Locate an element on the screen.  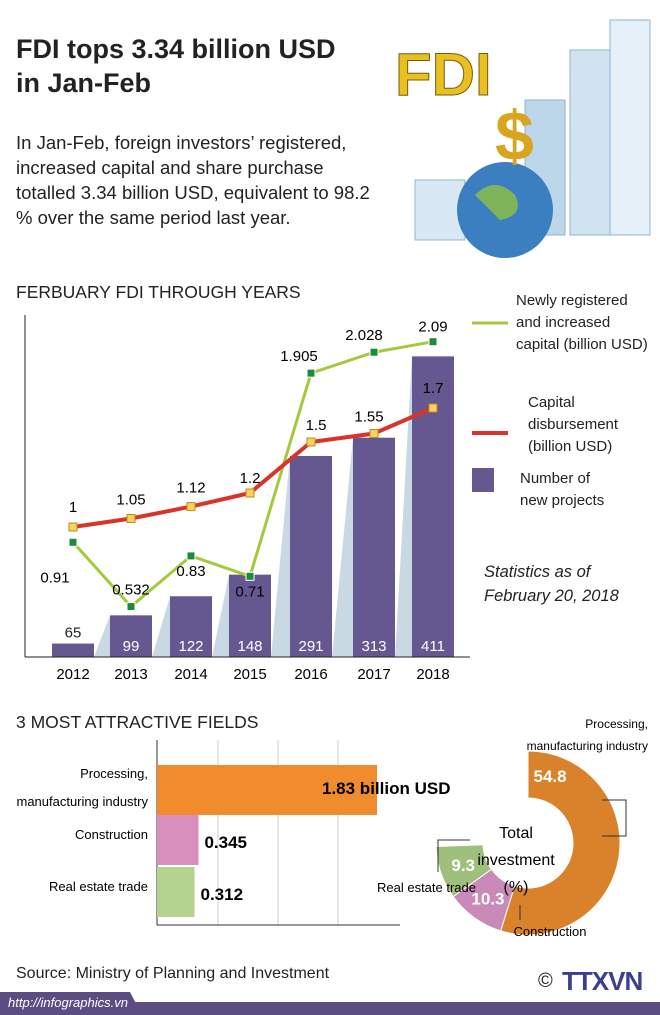
statistics-note: Statistics as of February 20, 2018 is located at coordinates (551, 584).